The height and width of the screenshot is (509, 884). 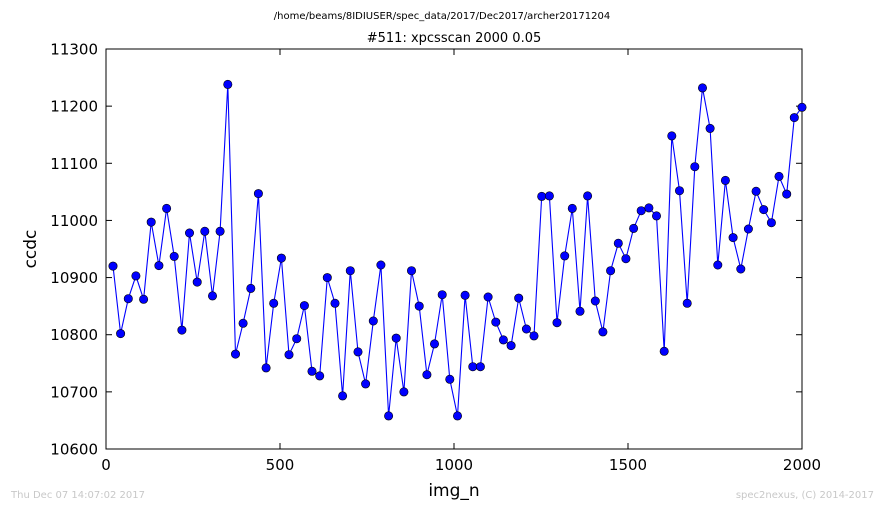 I want to click on x-tick-label: 500, so click(x=280, y=465).